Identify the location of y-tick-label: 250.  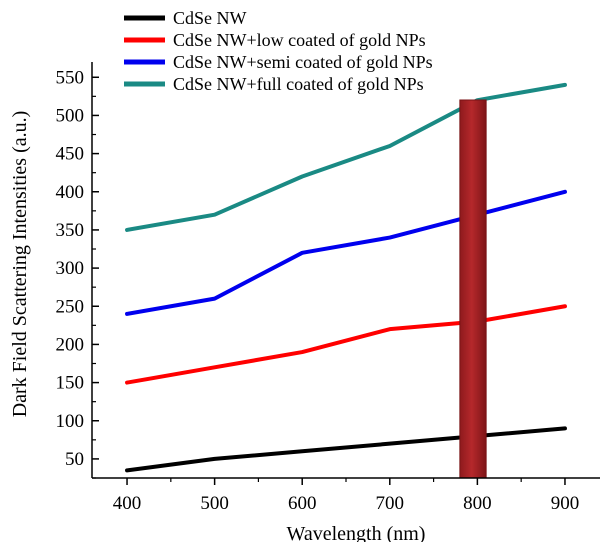
(70, 306).